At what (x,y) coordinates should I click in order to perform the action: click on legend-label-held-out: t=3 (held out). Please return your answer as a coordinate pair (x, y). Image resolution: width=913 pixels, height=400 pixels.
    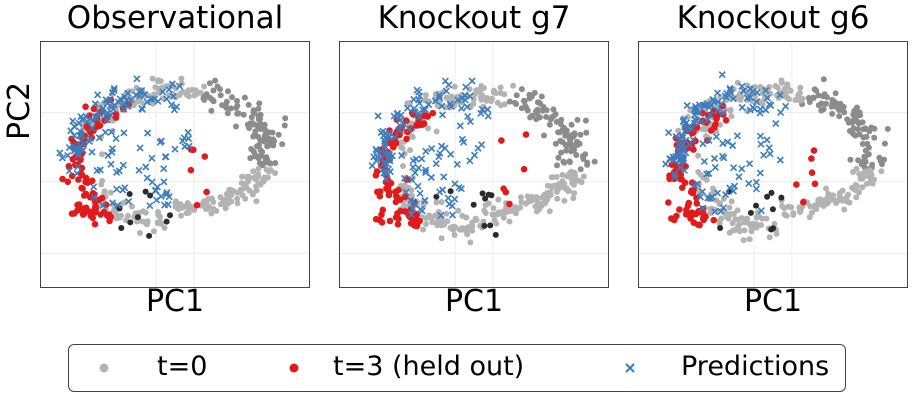
    Looking at the image, I should click on (429, 366).